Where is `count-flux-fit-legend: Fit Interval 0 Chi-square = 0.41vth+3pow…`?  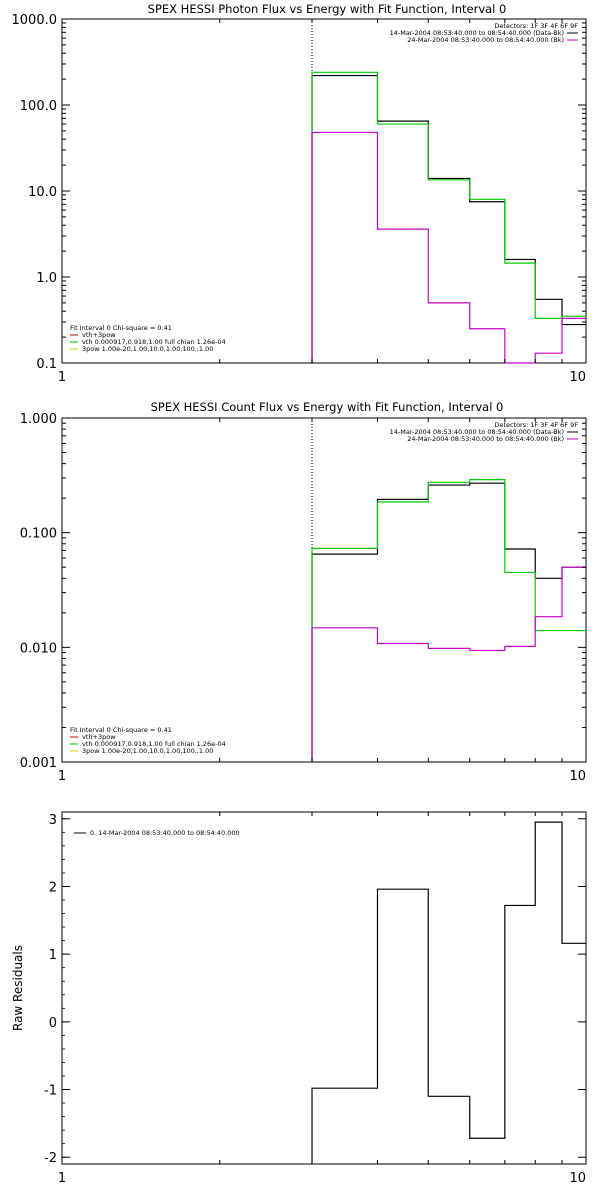
count-flux-fit-legend: Fit Interval 0 Chi-square = 0.41vth+3pow… is located at coordinates (148, 740).